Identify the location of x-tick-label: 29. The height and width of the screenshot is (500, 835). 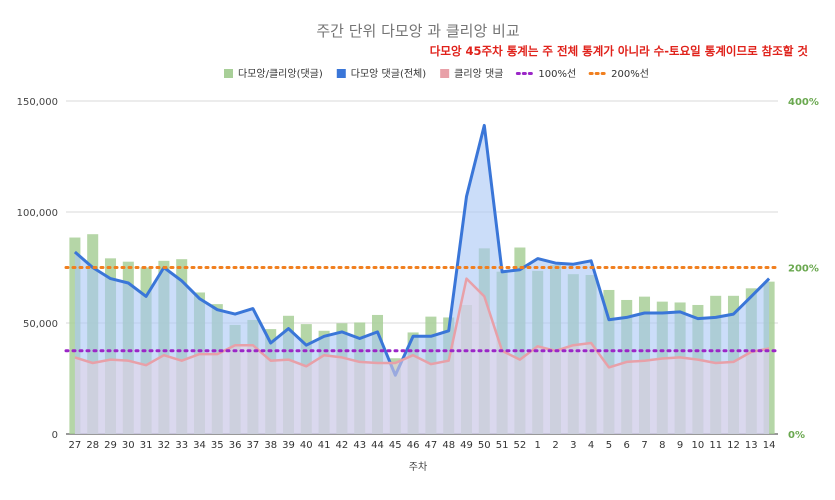
(110, 445).